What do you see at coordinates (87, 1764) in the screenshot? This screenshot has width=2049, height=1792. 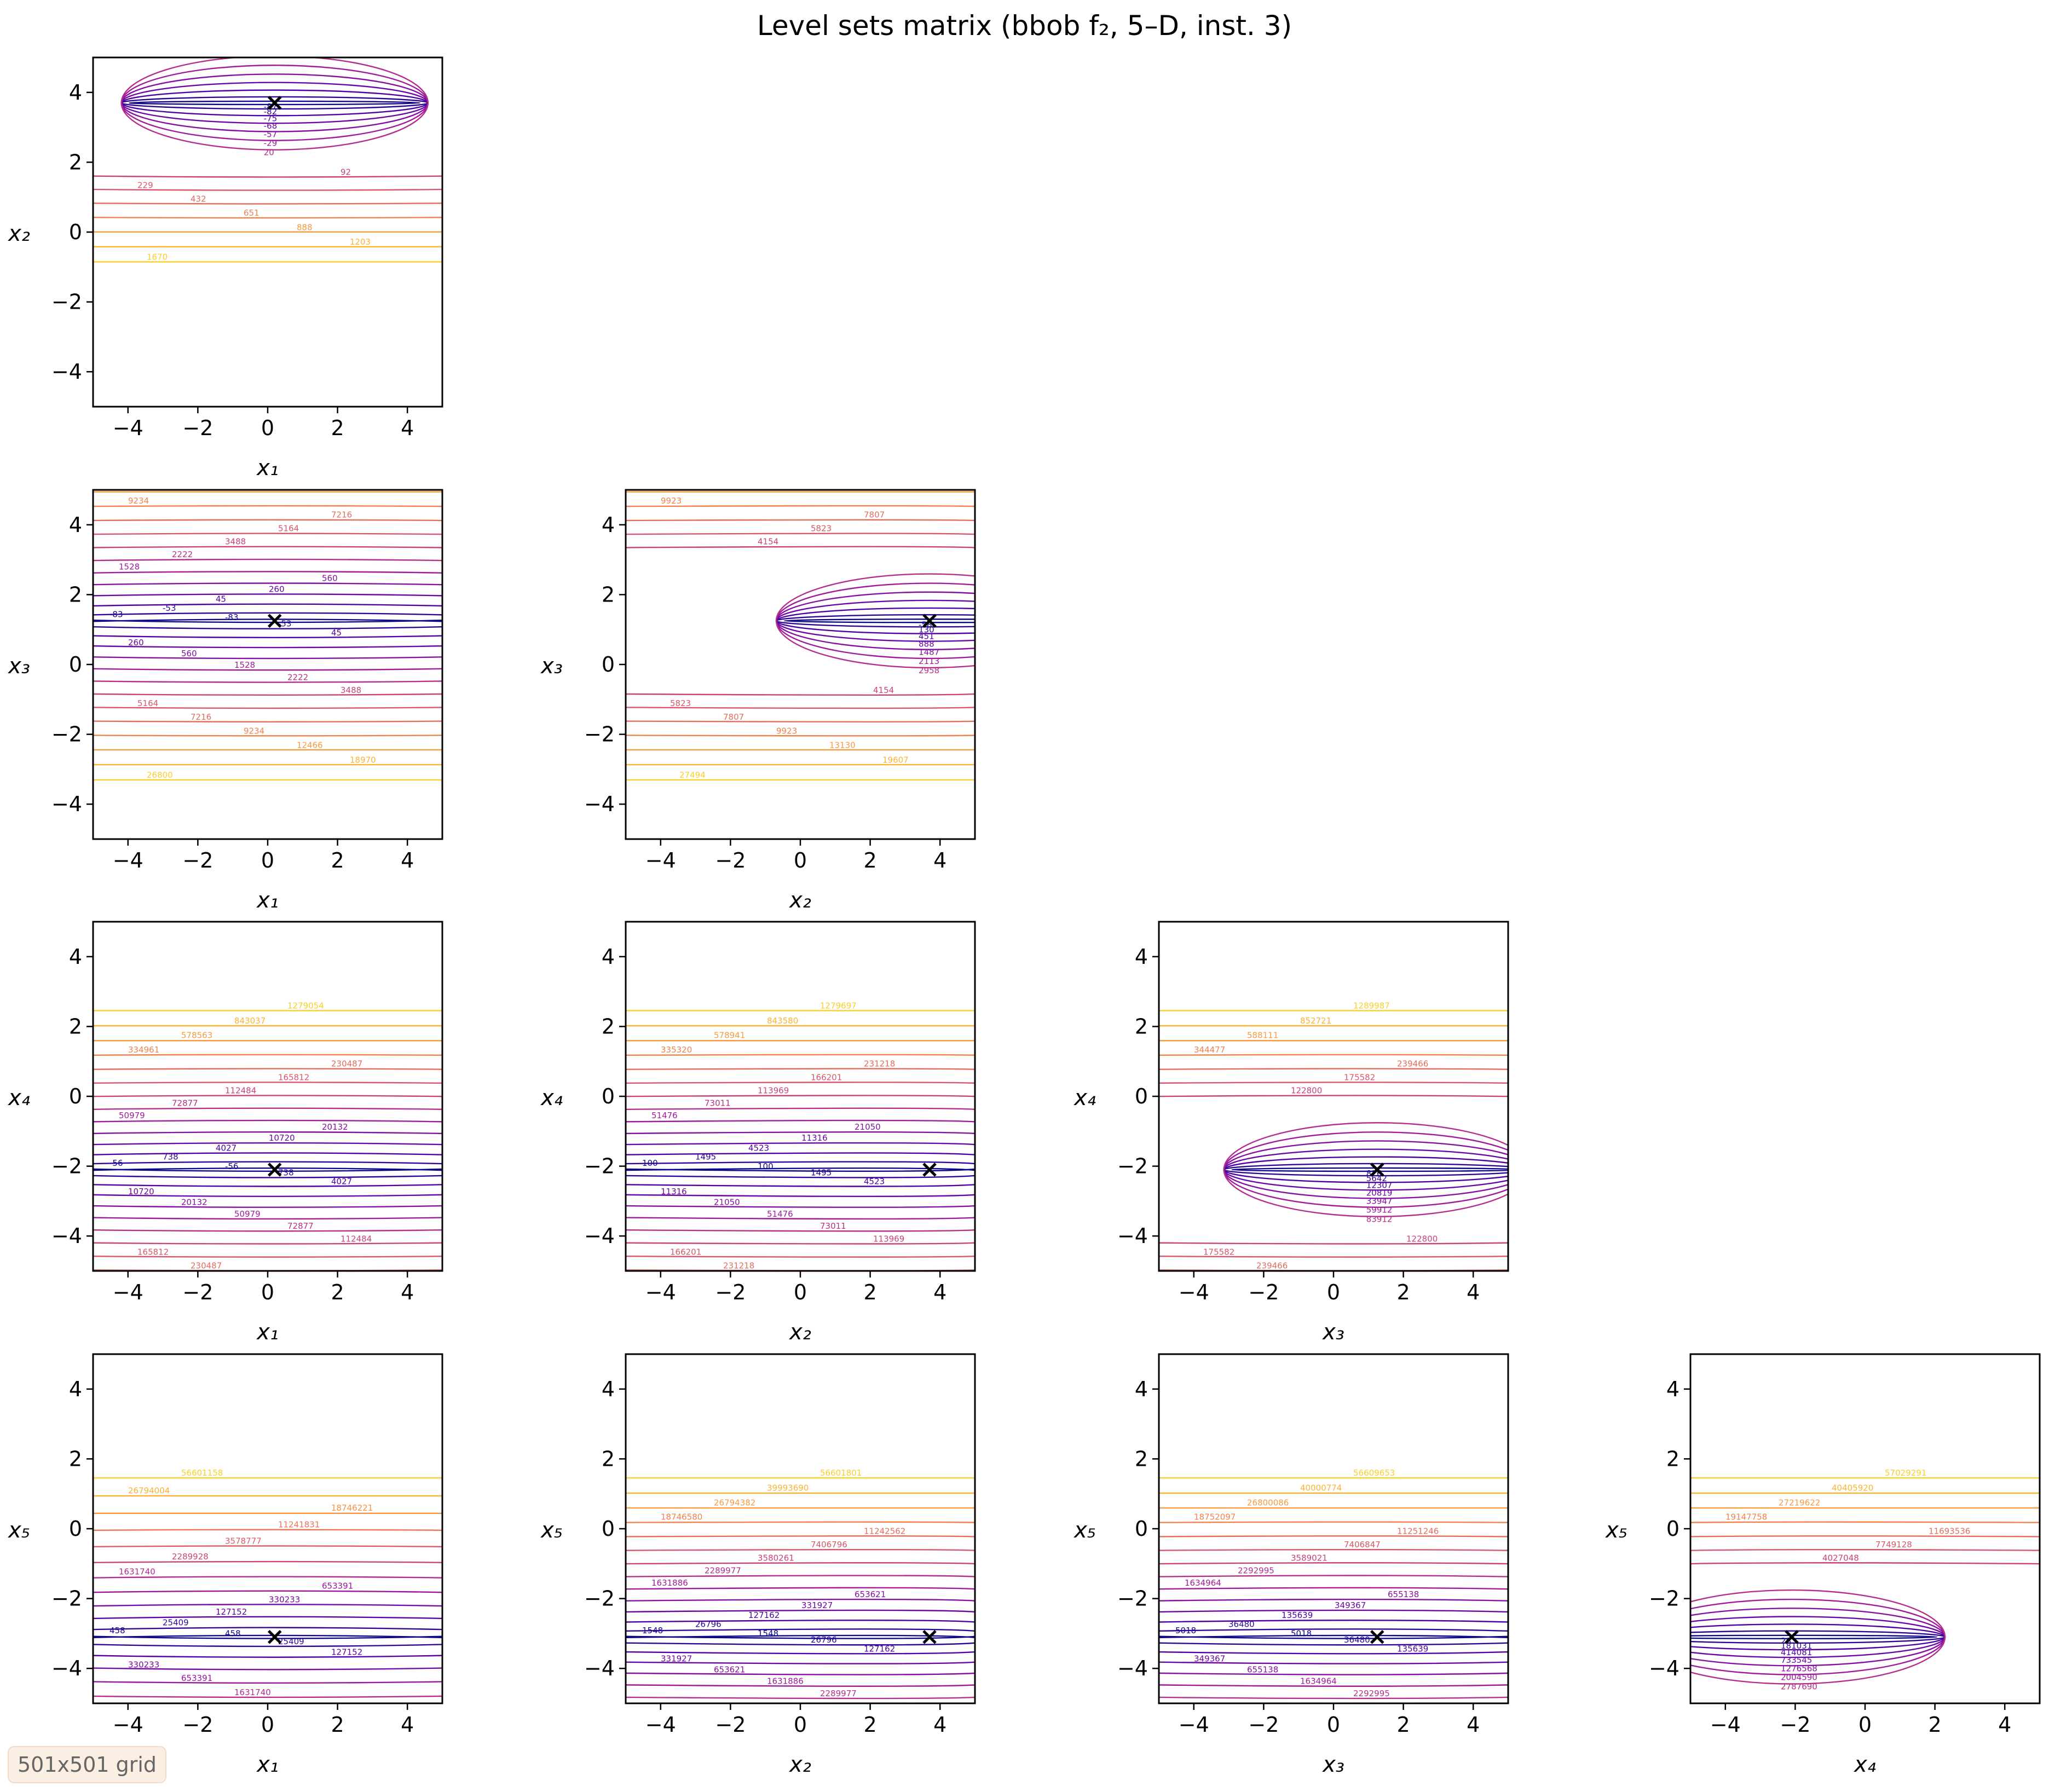 I see `grid-size-badge: 501x501 grid` at bounding box center [87, 1764].